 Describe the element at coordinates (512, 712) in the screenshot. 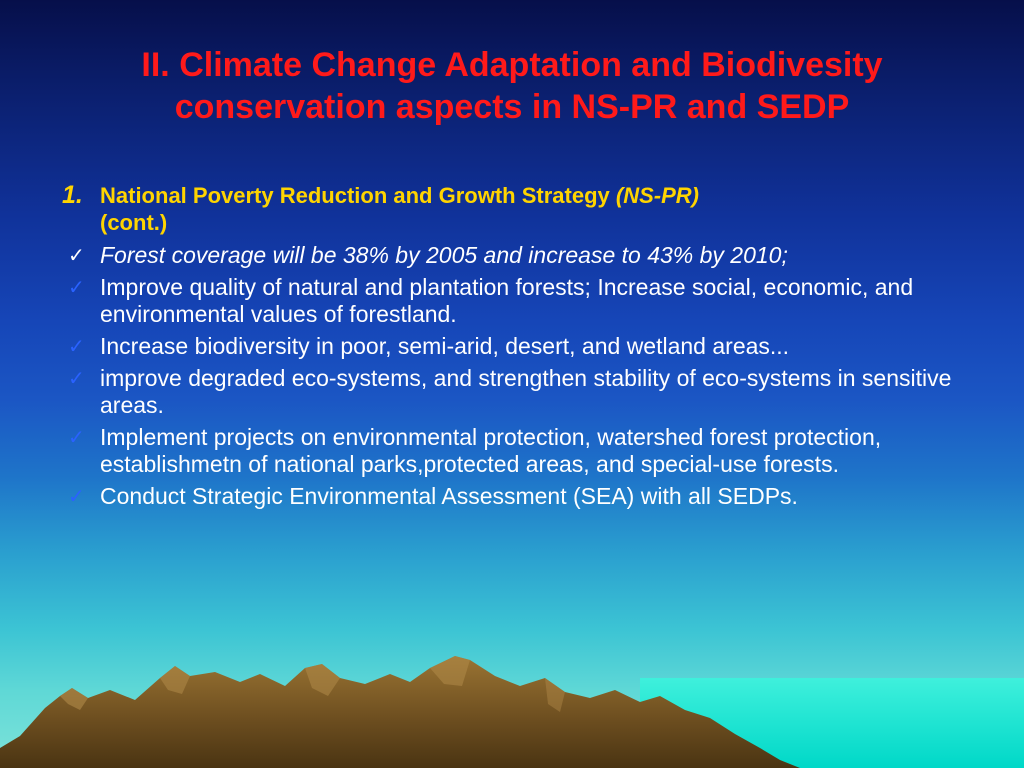

I see `mountain-landscape-icon` at that location.